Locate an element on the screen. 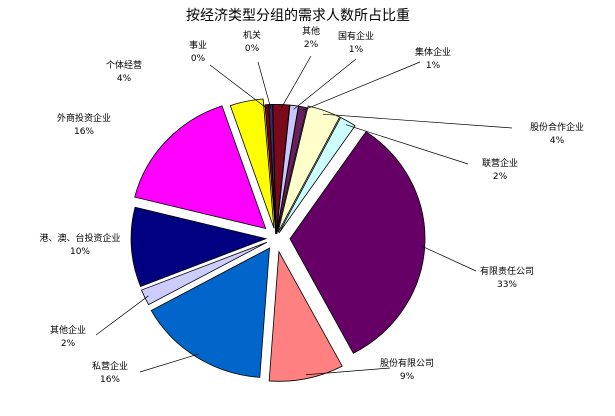 The image size is (615, 416). slice-label-limited-liability: 有限责任公司 is located at coordinates (507, 271).